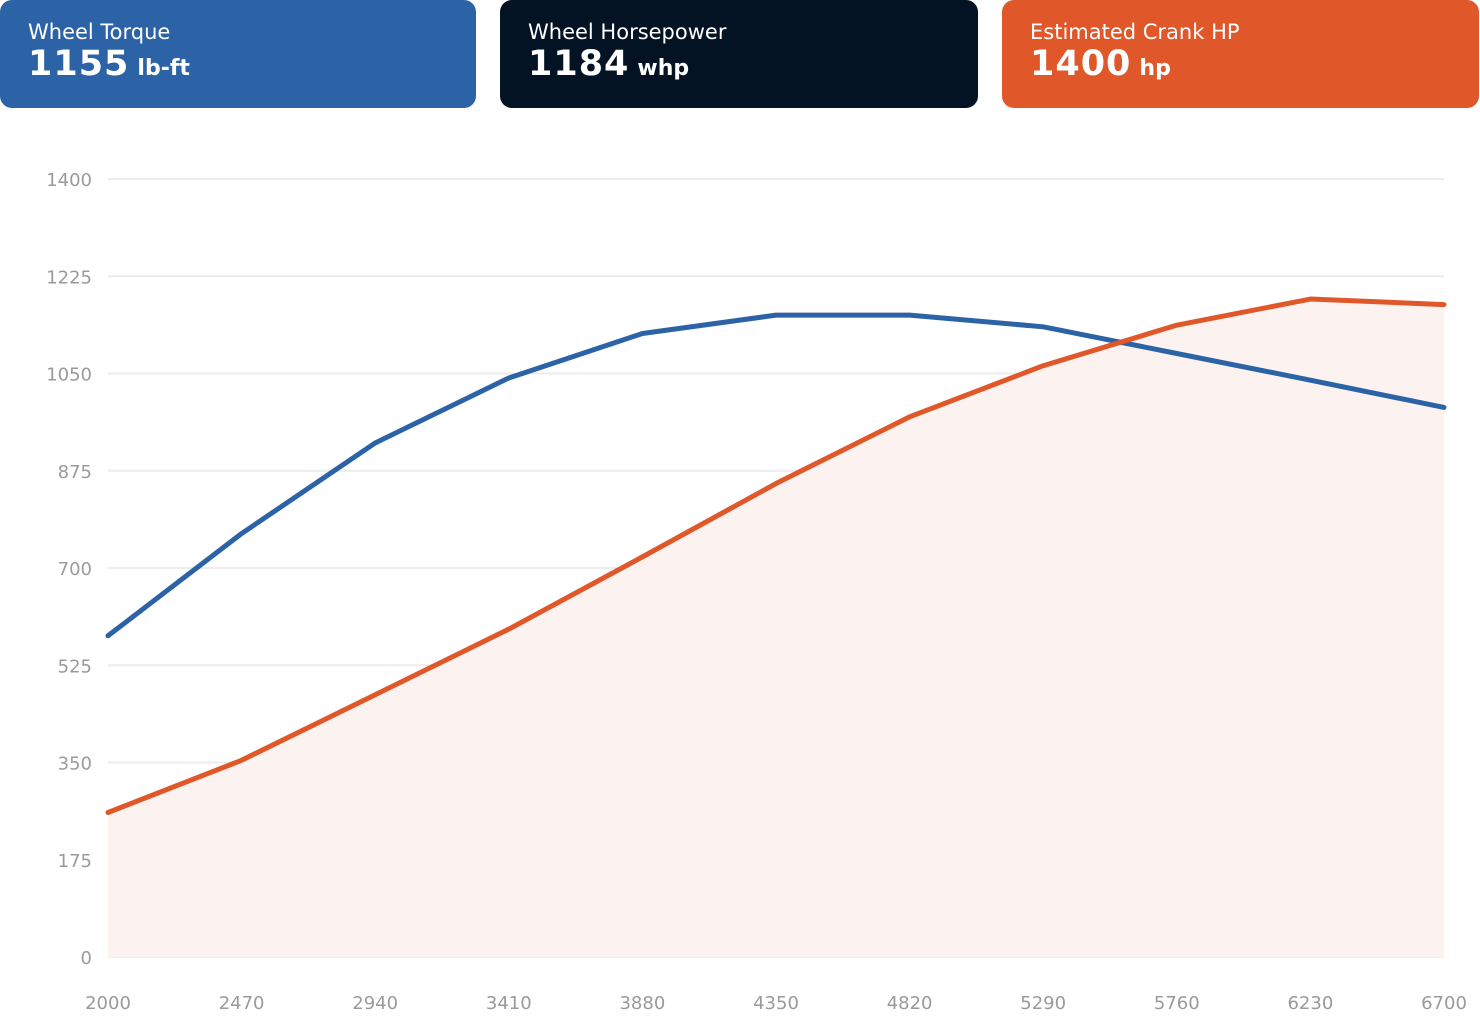 Image resolution: width=1480 pixels, height=1016 pixels. Describe the element at coordinates (579, 64) in the screenshot. I see `wheel-horsepower-value: 1184` at that location.